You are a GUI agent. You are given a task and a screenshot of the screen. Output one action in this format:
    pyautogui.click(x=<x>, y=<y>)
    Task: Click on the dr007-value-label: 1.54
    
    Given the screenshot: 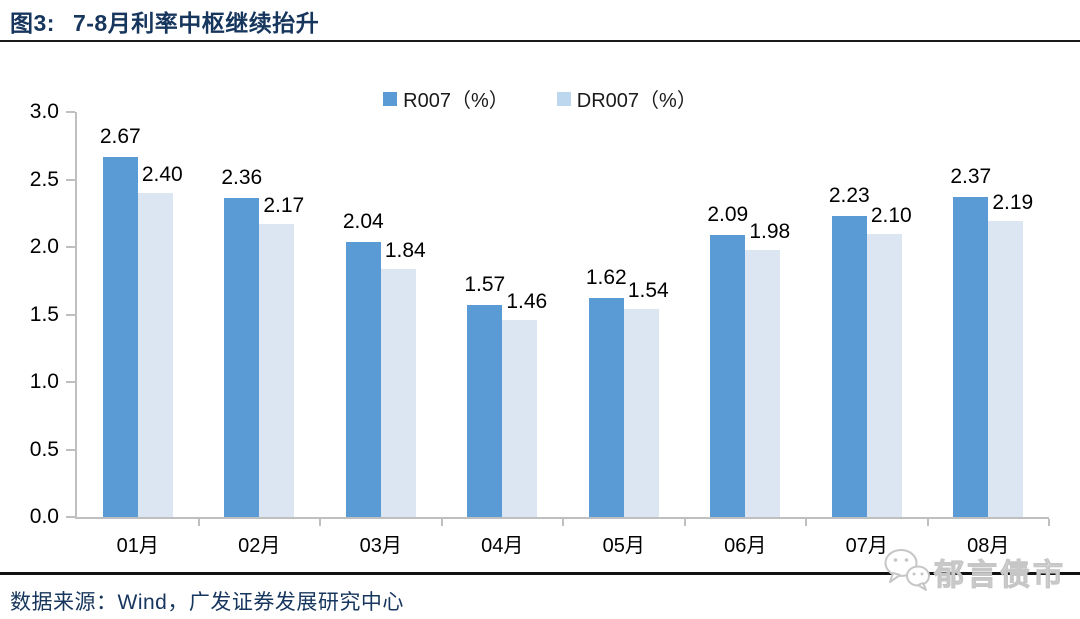 What is the action you would take?
    pyautogui.click(x=648, y=291)
    